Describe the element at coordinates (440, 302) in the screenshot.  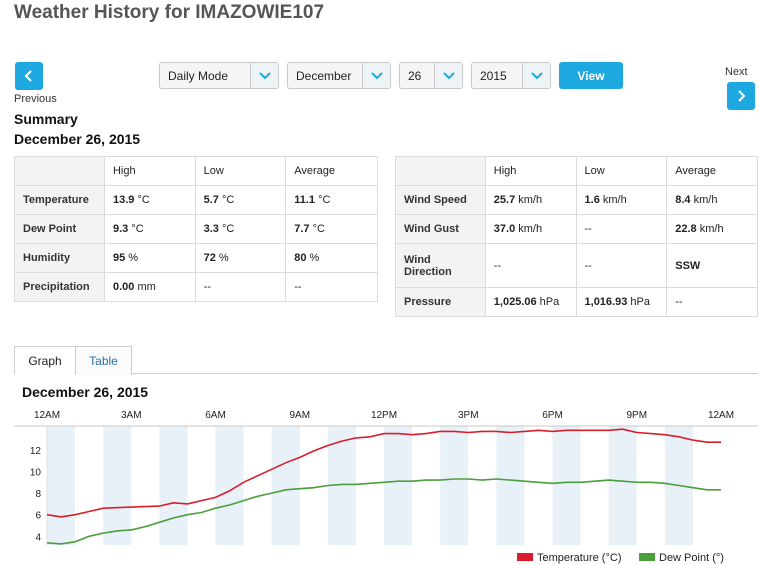
I see `row-label: Pressure` at that location.